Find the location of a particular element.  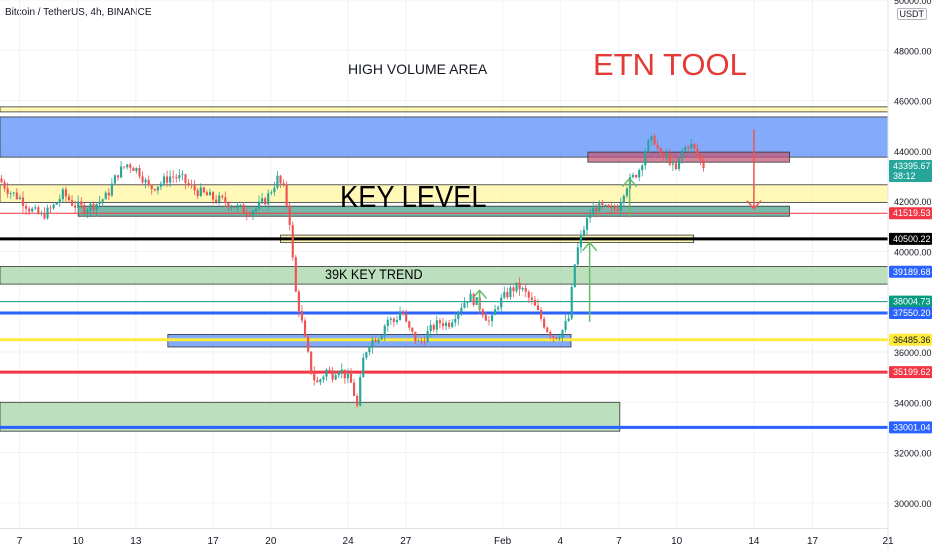

price-label-text: 33001.04 is located at coordinates (912, 427).